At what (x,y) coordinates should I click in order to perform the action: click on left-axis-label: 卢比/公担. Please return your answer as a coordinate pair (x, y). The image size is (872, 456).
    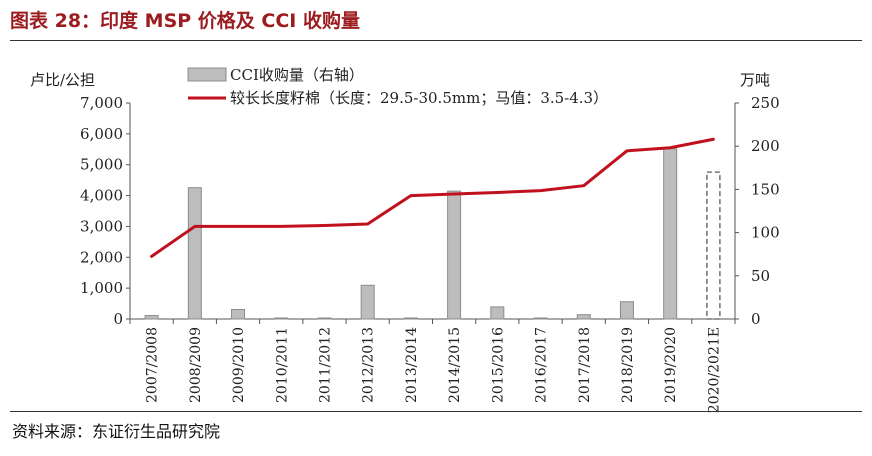
    Looking at the image, I should click on (62, 80).